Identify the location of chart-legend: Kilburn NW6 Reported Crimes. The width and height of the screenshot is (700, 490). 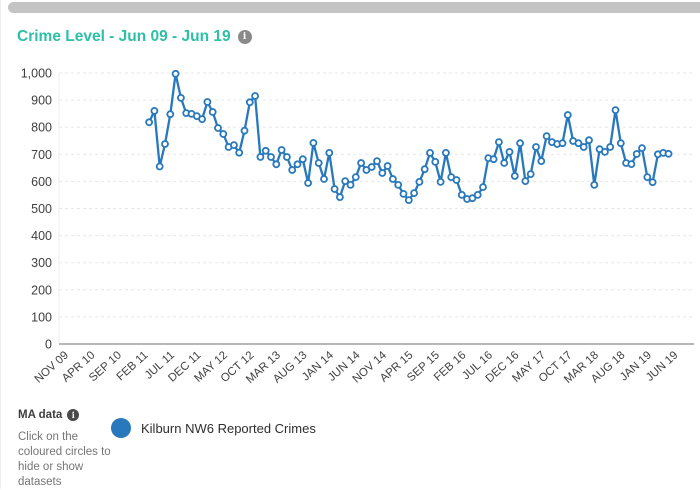
(213, 428).